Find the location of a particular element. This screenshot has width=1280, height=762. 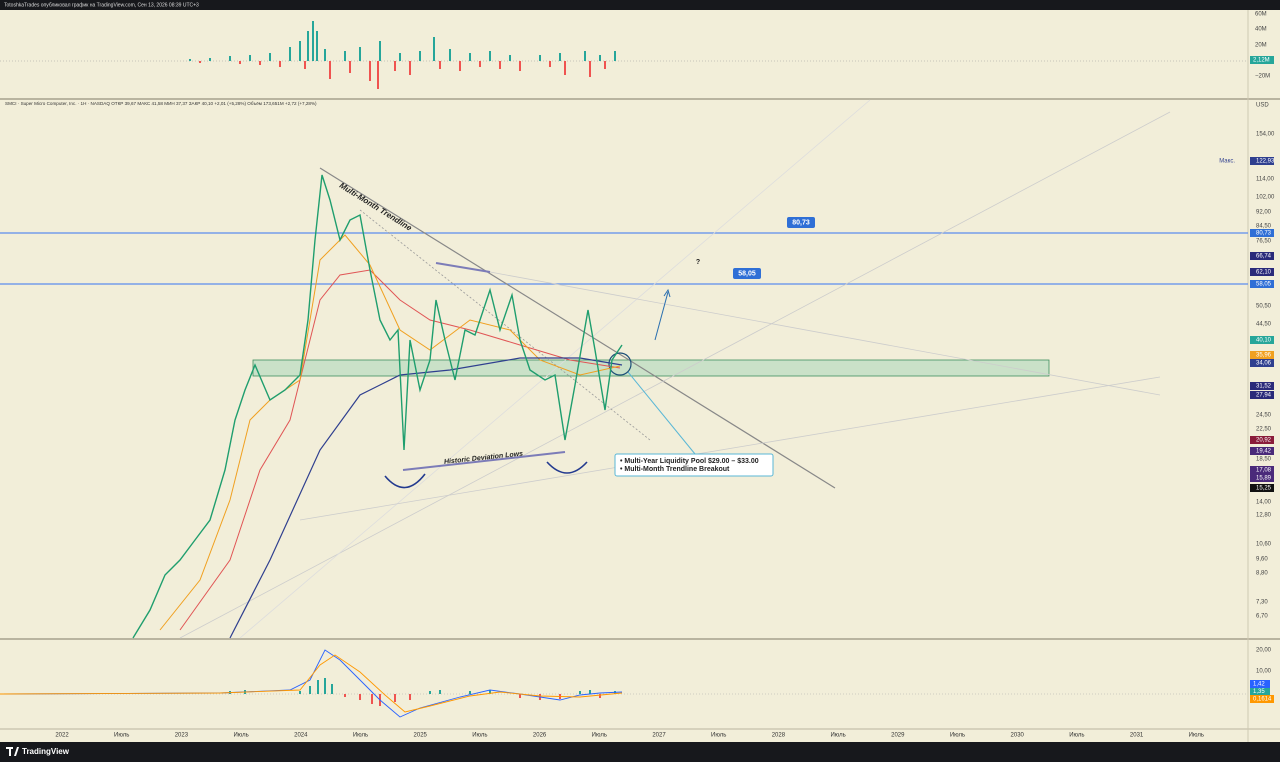

price-axis-label: 34,06 is located at coordinates (1264, 364).